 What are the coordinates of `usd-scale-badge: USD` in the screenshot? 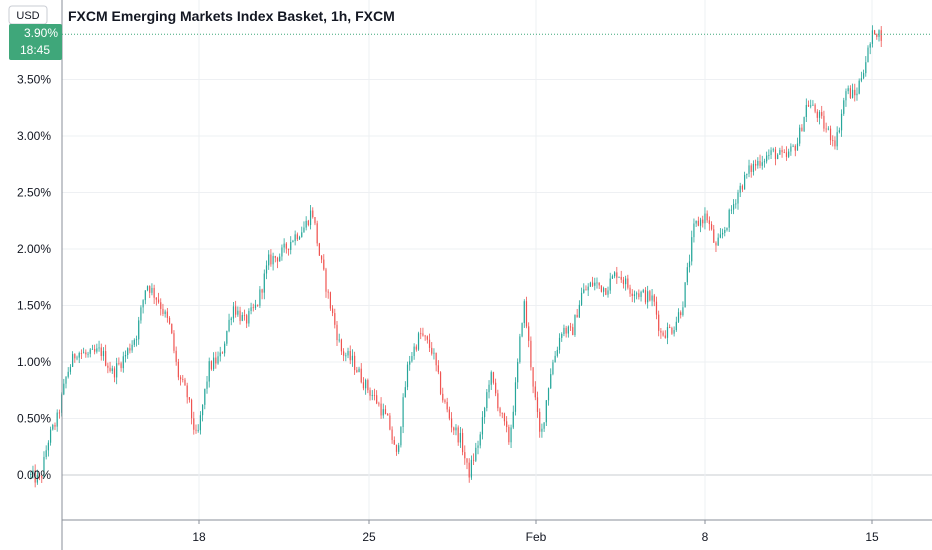 It's located at (28, 15).